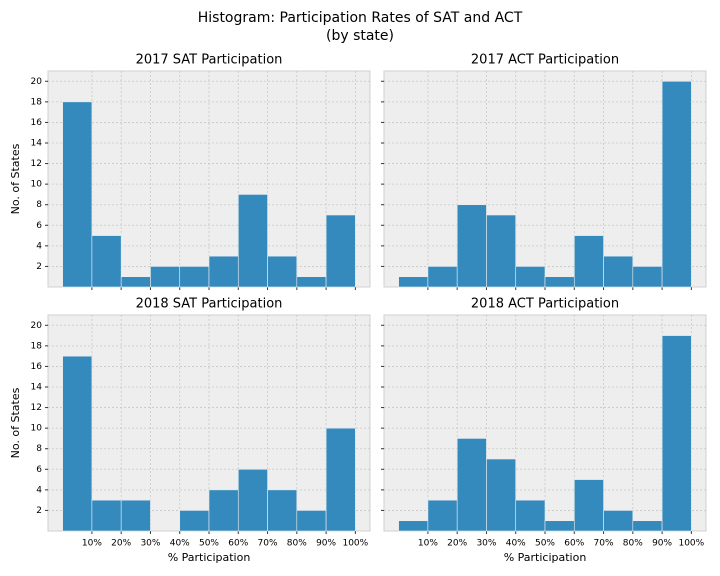  I want to click on subplot-title: 2018 SAT Participation, so click(209, 304).